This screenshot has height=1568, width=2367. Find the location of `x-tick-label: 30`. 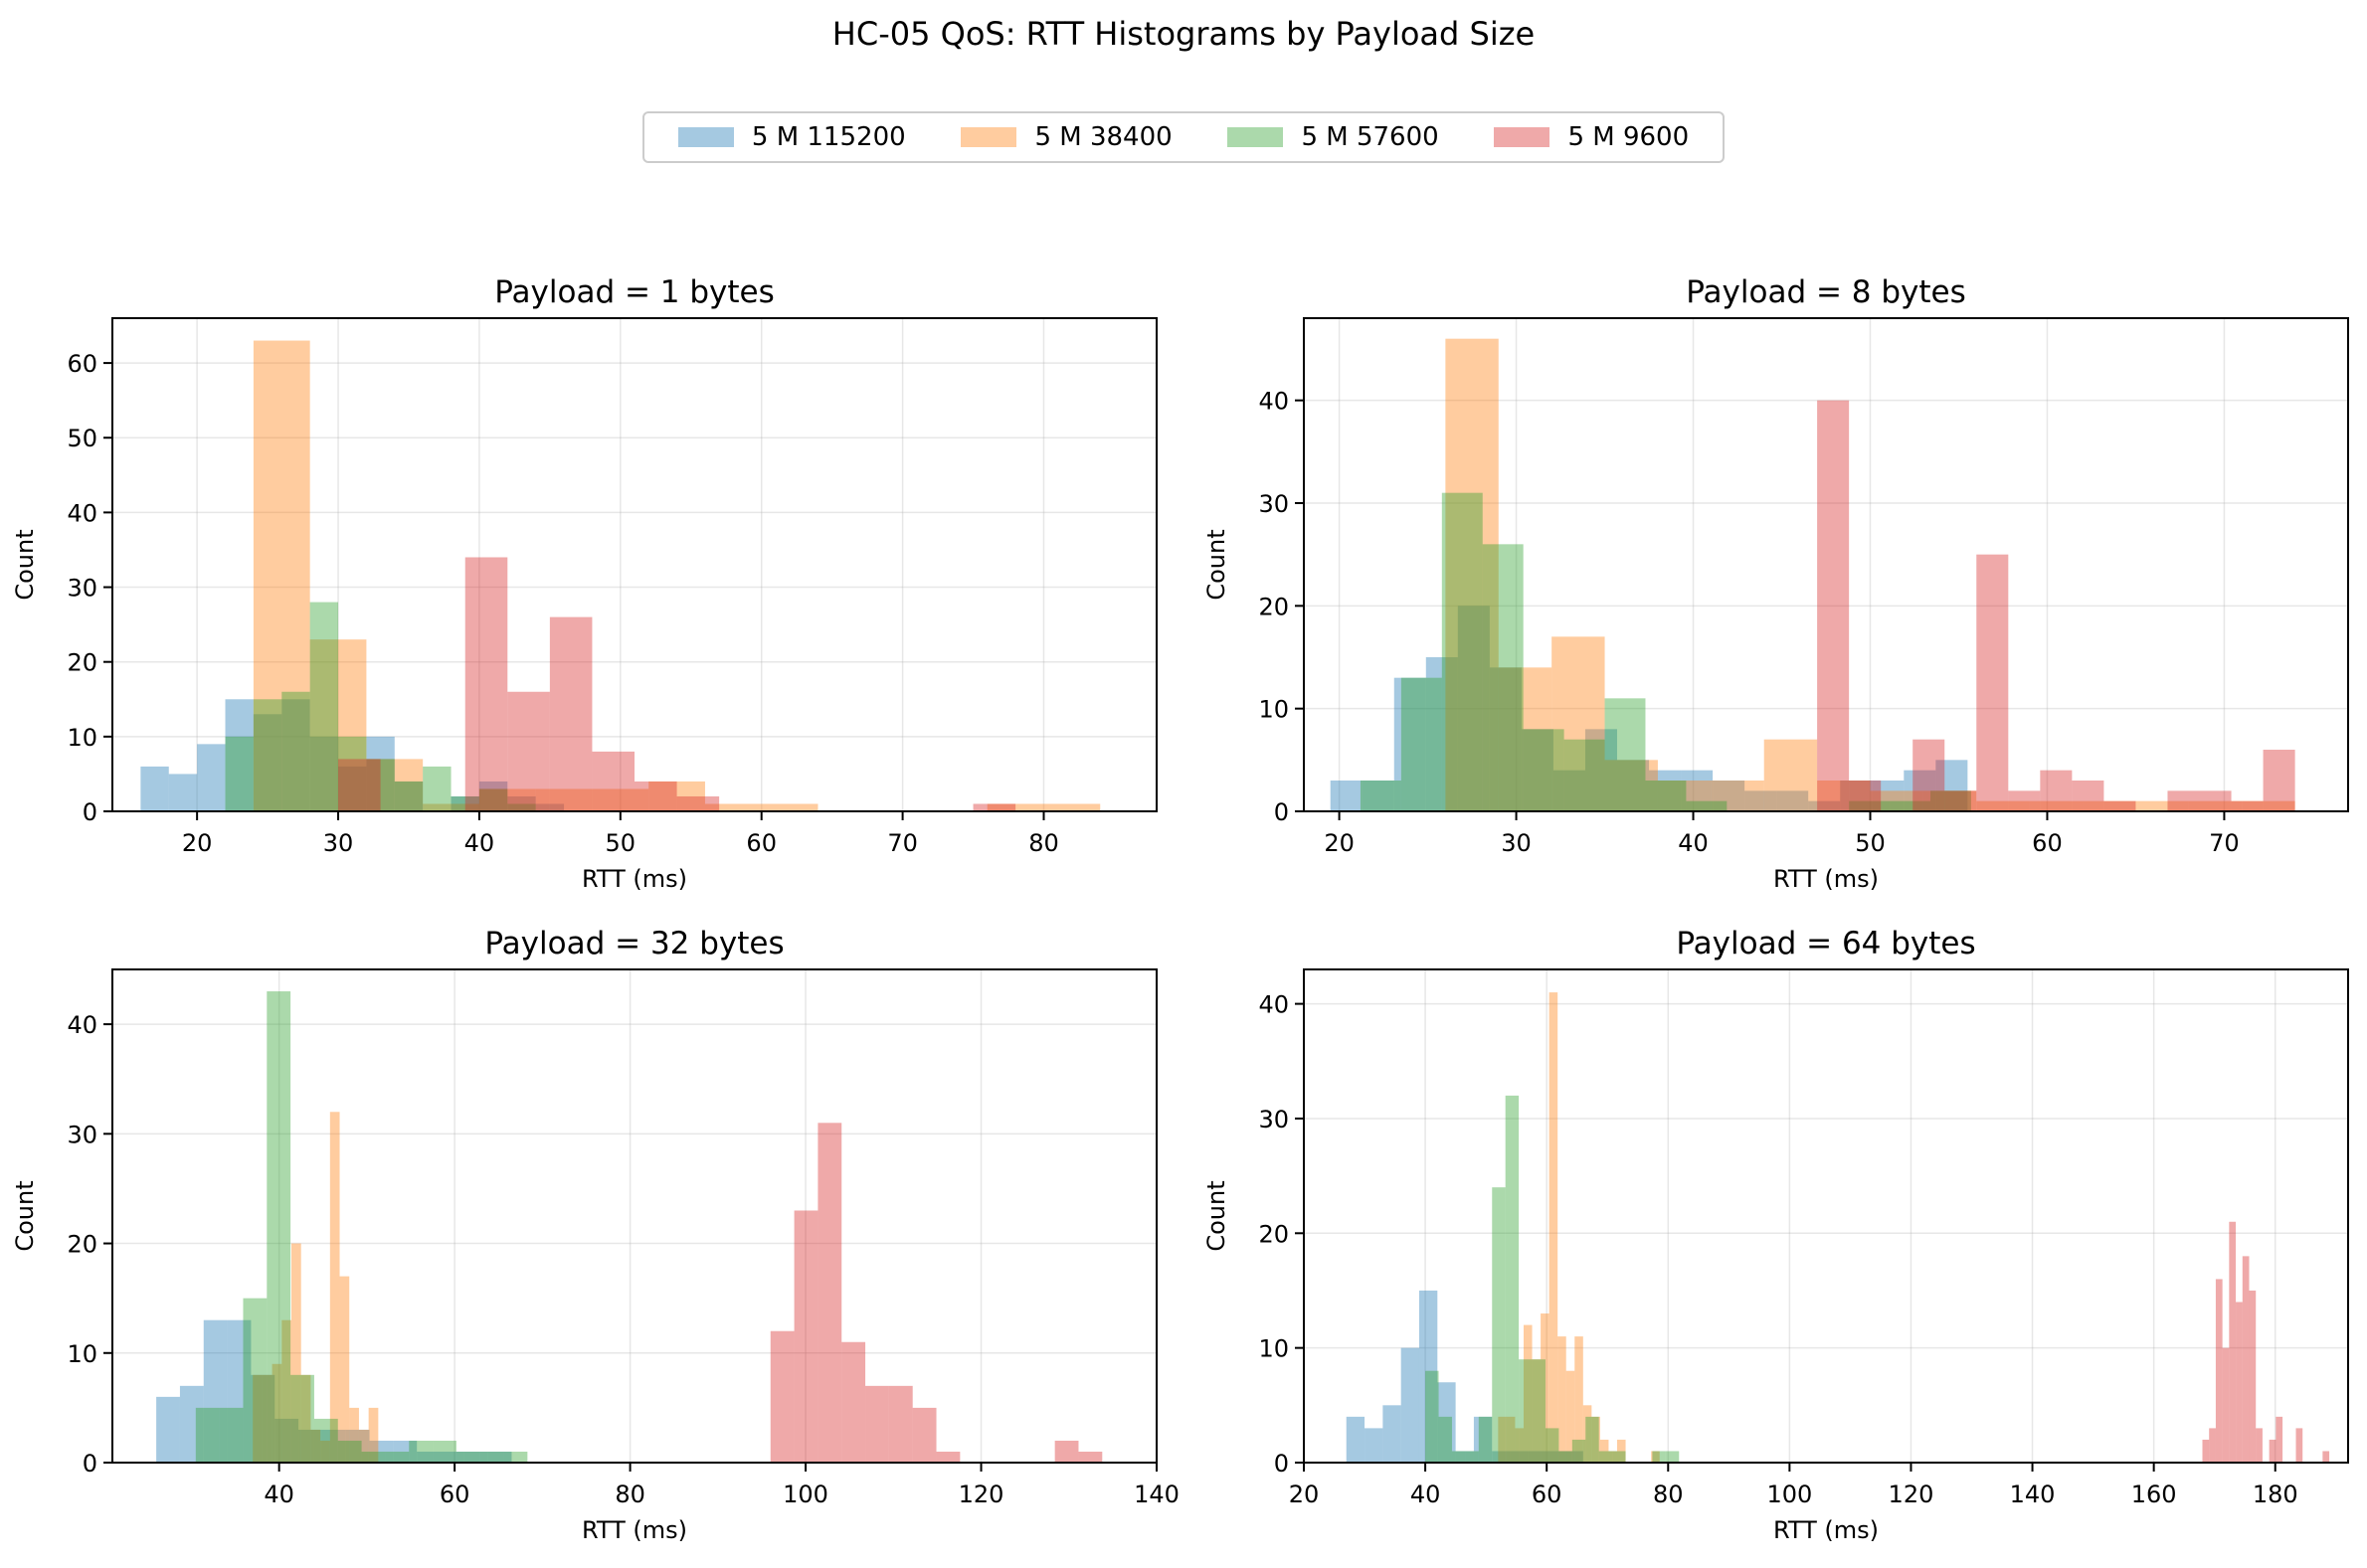

x-tick-label: 30 is located at coordinates (1516, 843).